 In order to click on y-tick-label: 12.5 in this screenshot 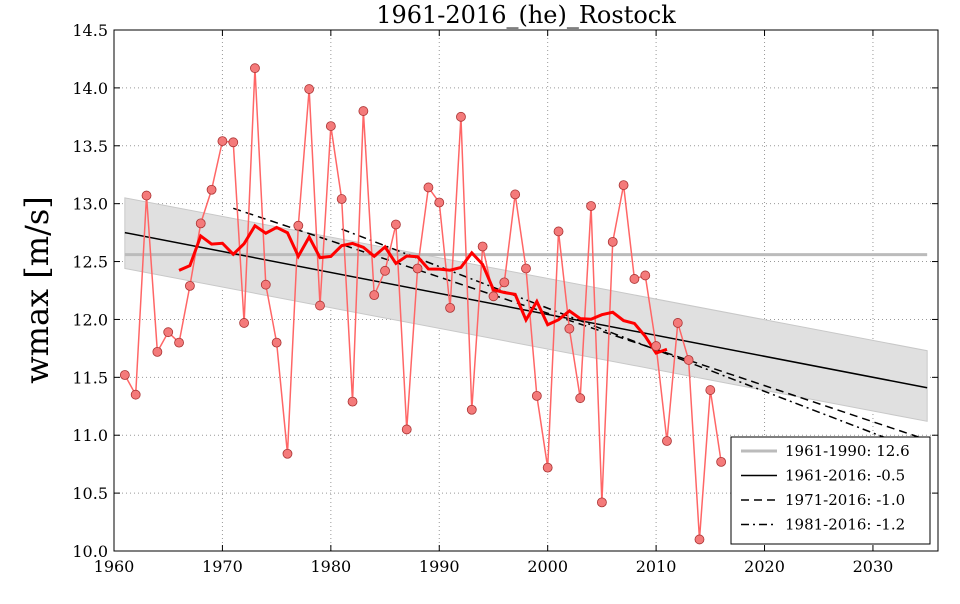, I will do `click(90, 262)`.